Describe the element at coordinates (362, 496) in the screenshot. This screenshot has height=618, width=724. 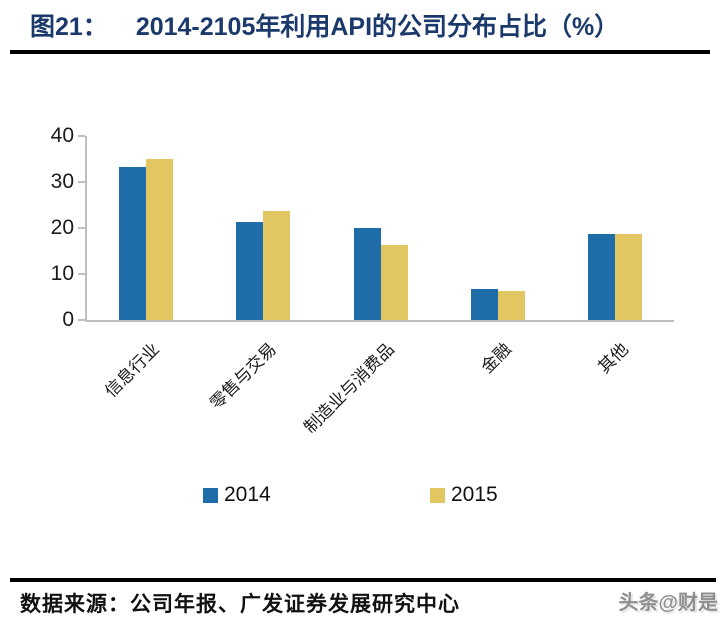
I see `chart-legend: 2014 2015` at that location.